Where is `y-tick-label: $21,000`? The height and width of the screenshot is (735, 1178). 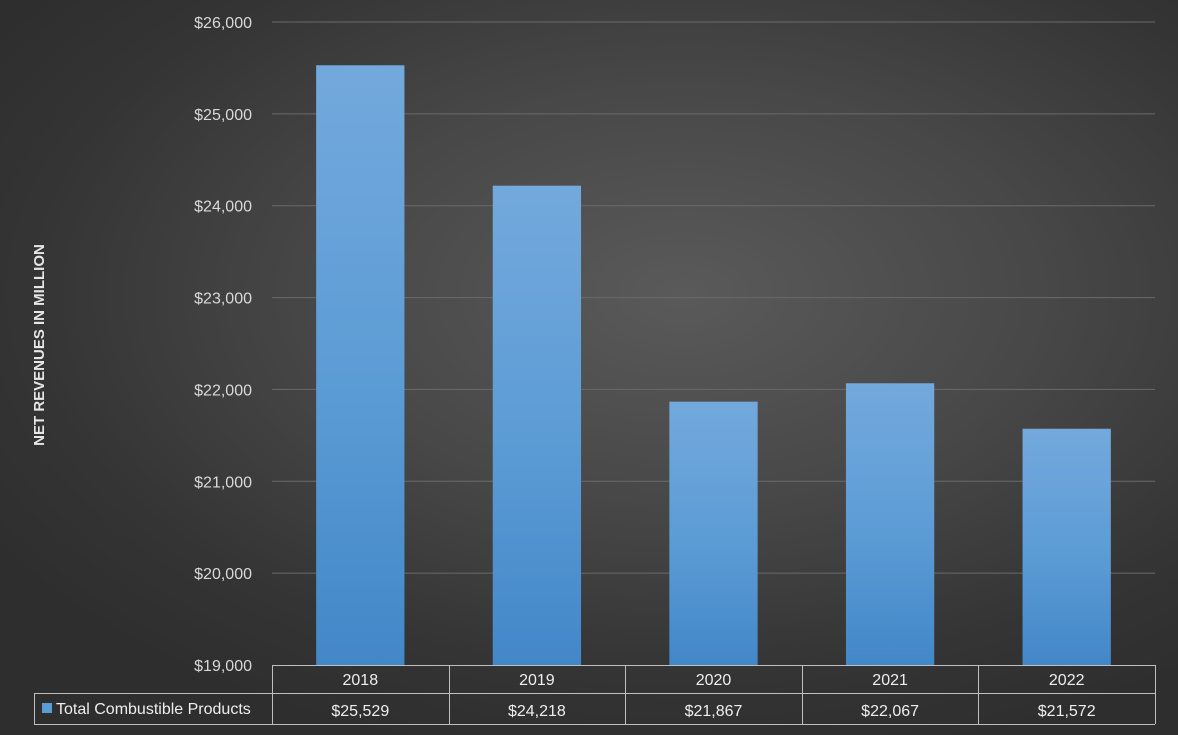
y-tick-label: $21,000 is located at coordinates (223, 482).